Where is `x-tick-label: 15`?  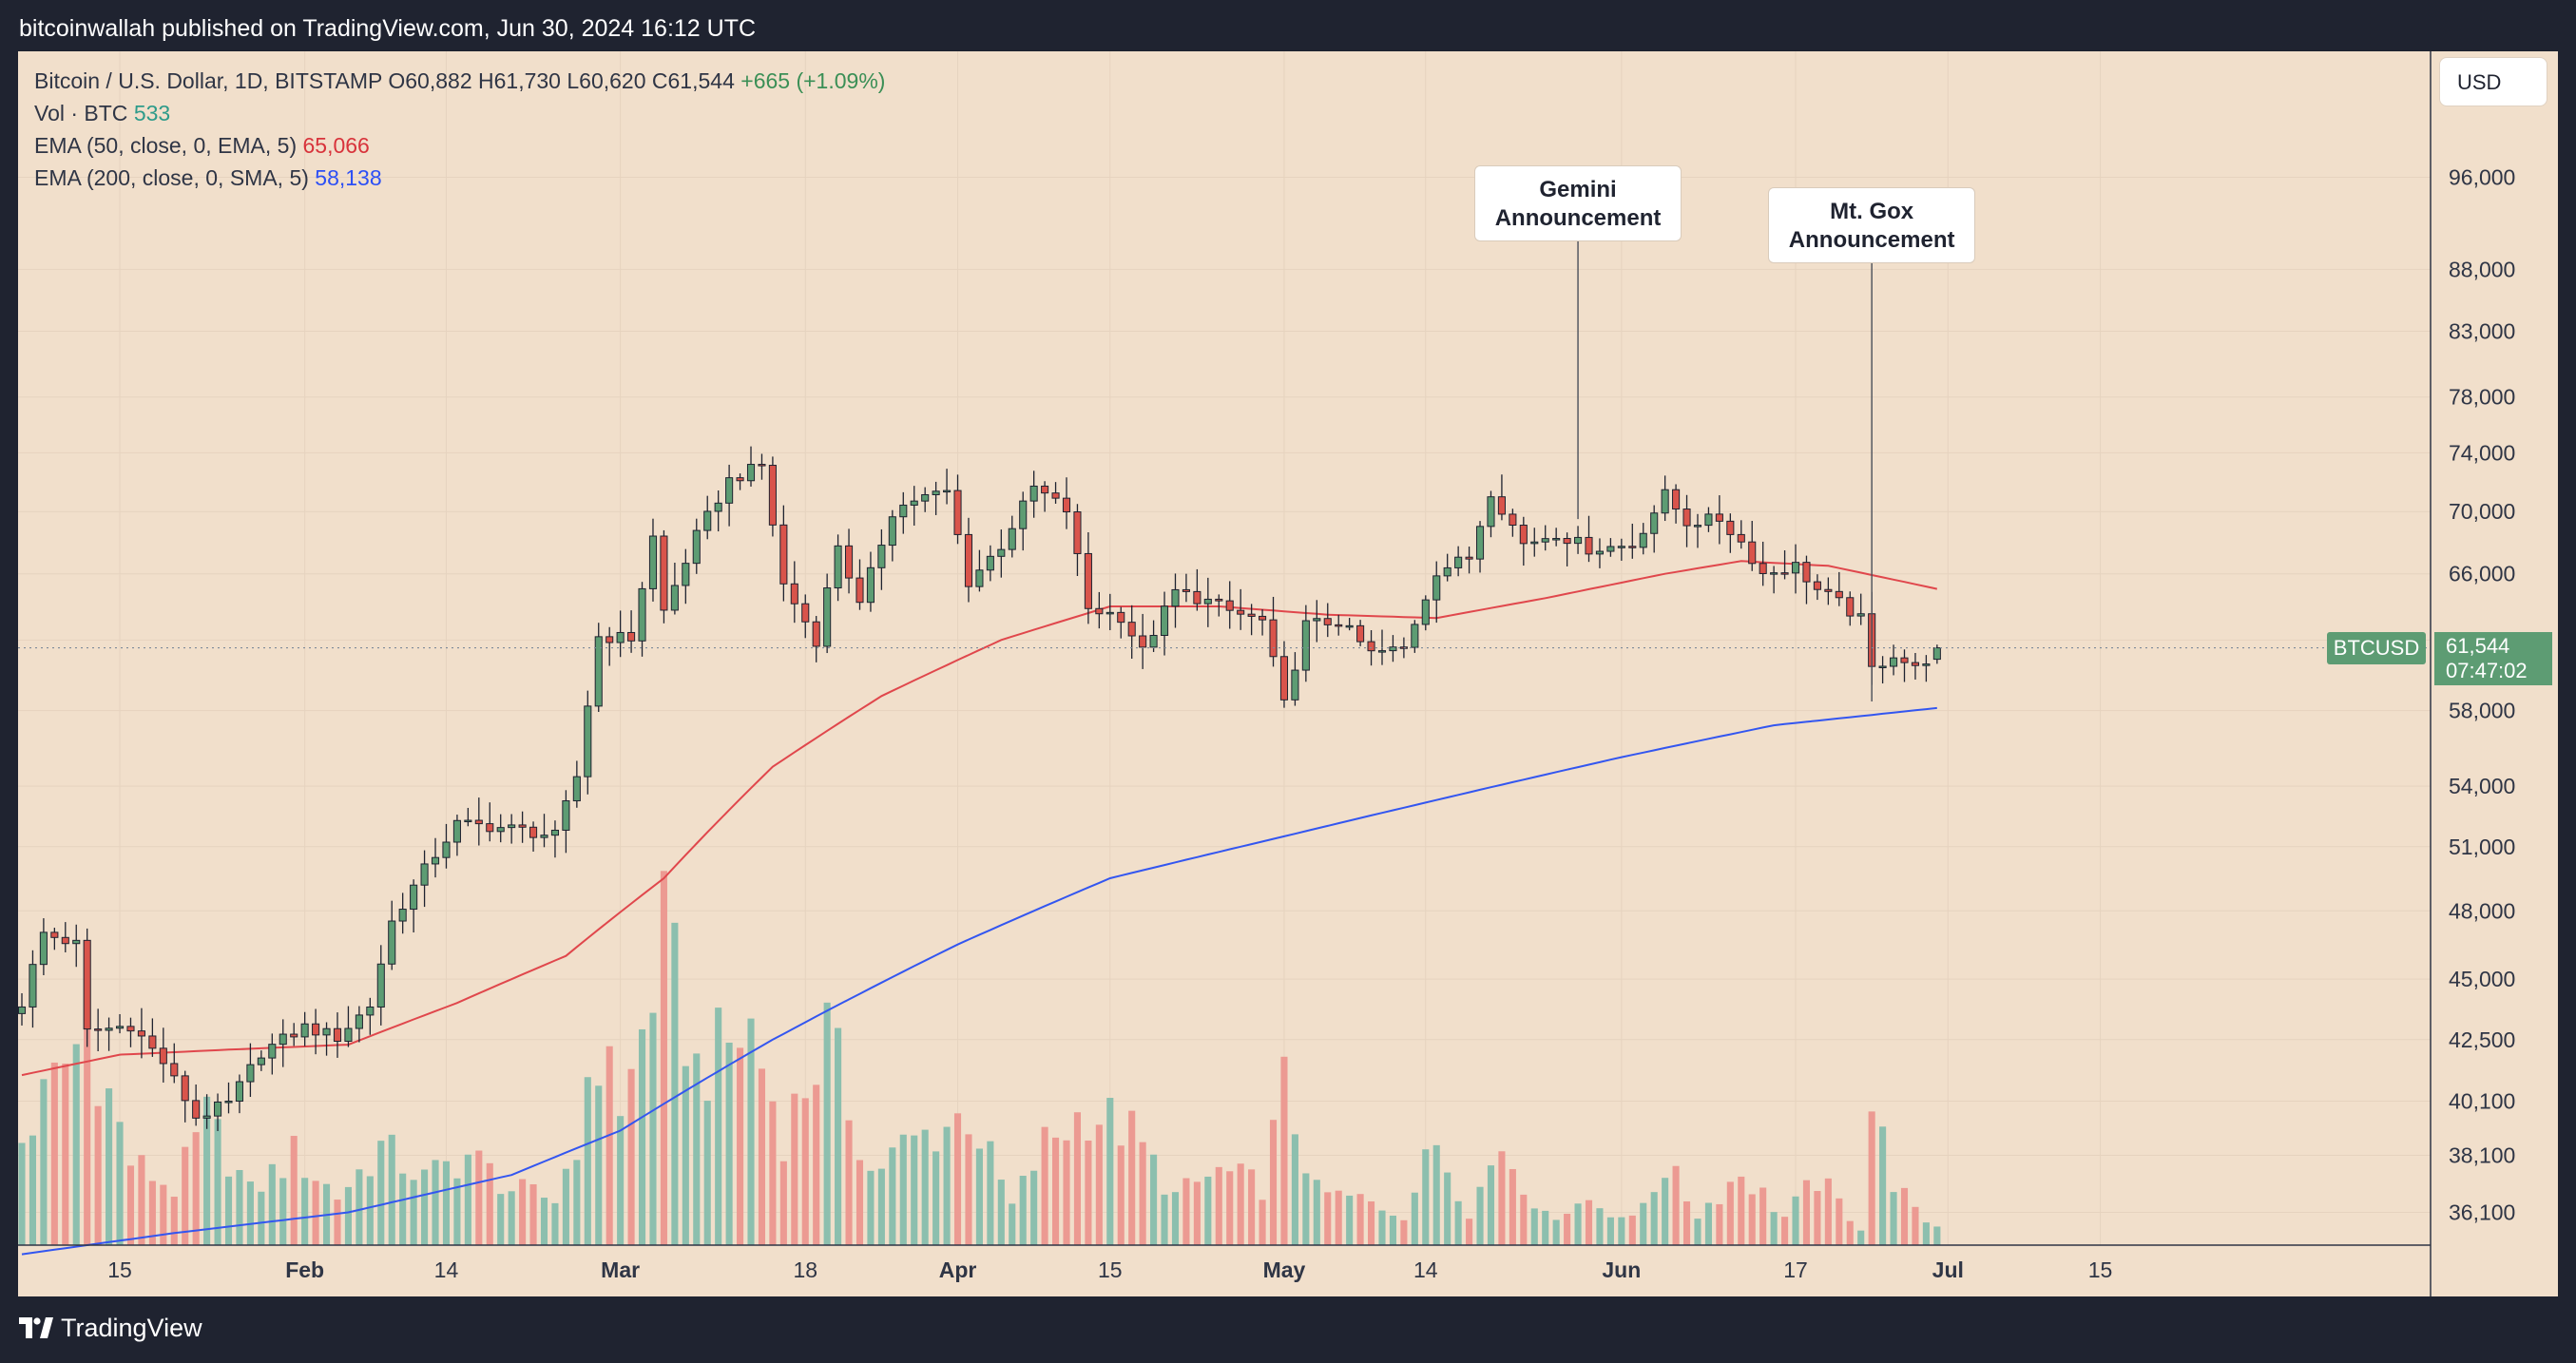 x-tick-label: 15 is located at coordinates (120, 1269).